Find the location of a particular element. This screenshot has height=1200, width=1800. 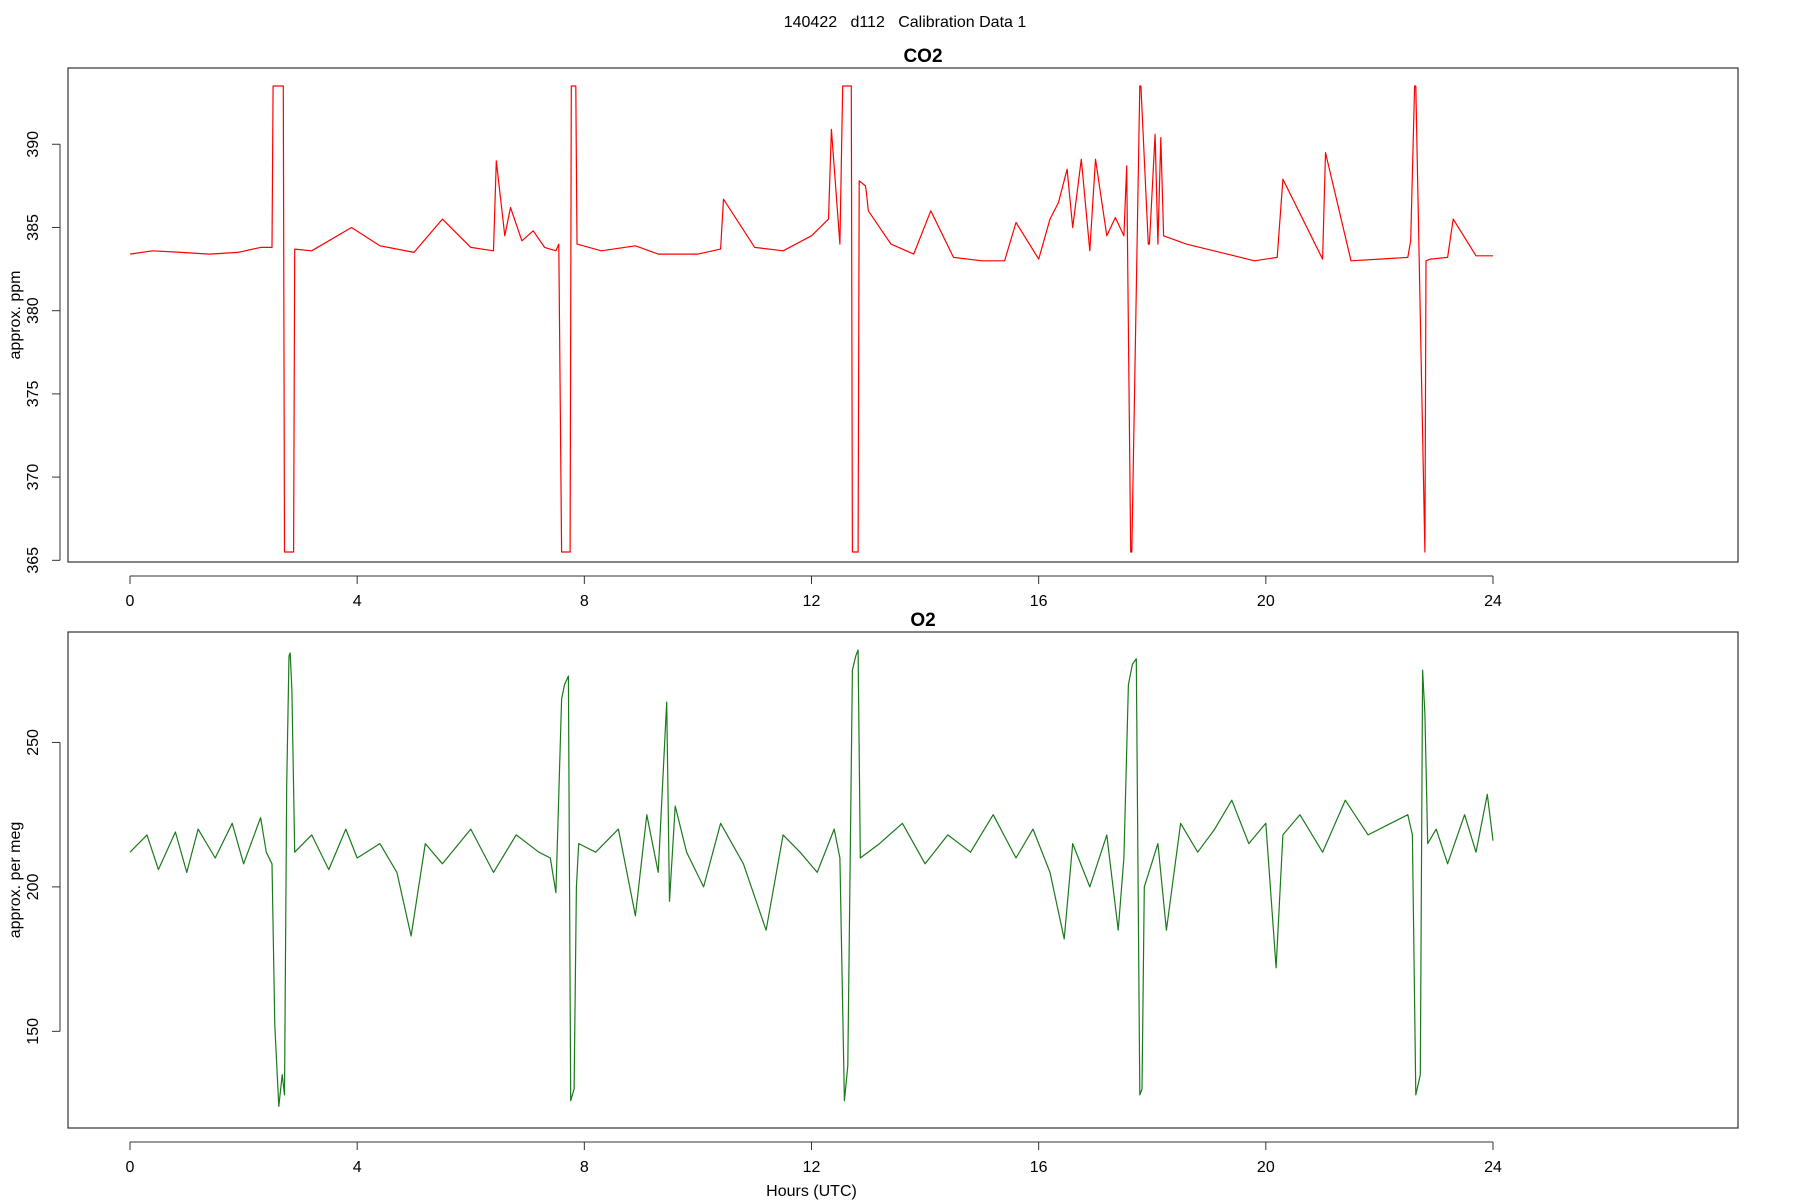

y-tick-label: 385 is located at coordinates (33, 227).